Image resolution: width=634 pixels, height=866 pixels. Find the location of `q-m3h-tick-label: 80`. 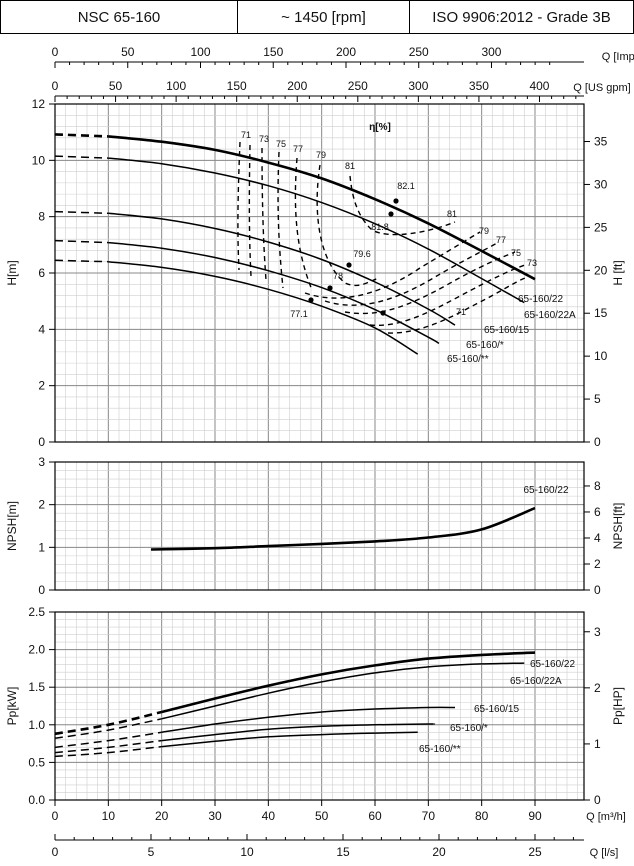

q-m3h-tick-label: 80 is located at coordinates (482, 816).